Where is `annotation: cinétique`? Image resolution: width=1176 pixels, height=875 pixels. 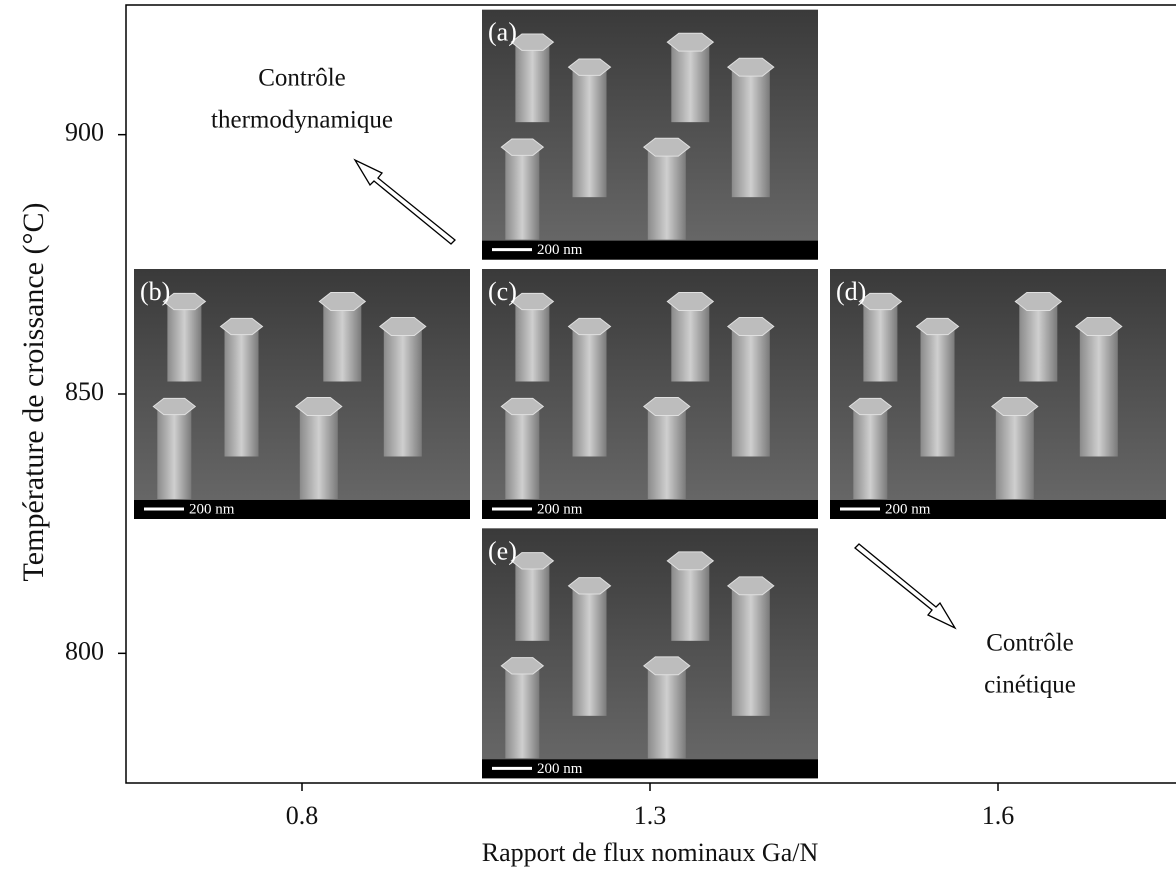
annotation: cinétique is located at coordinates (1030, 685).